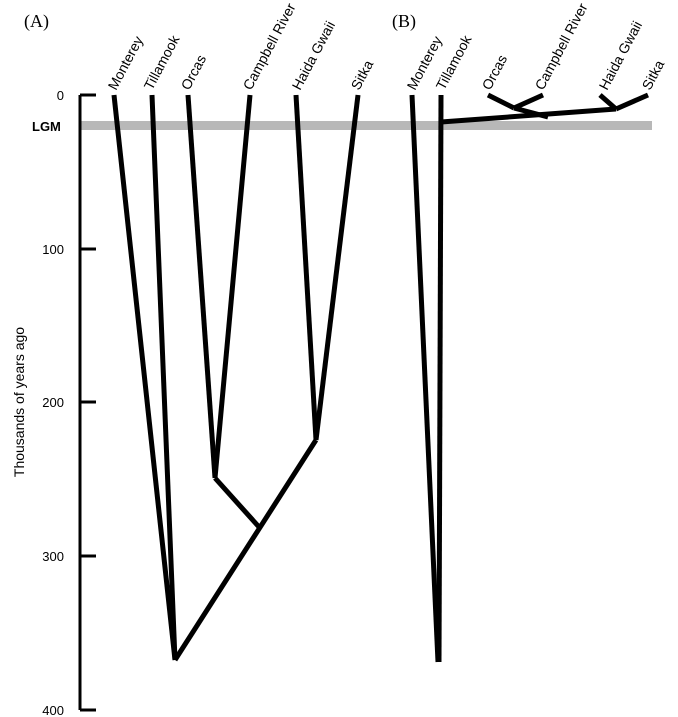 The width and height of the screenshot is (678, 717). I want to click on panel-a-taxon-sitka: Sitka, so click(362, 74).